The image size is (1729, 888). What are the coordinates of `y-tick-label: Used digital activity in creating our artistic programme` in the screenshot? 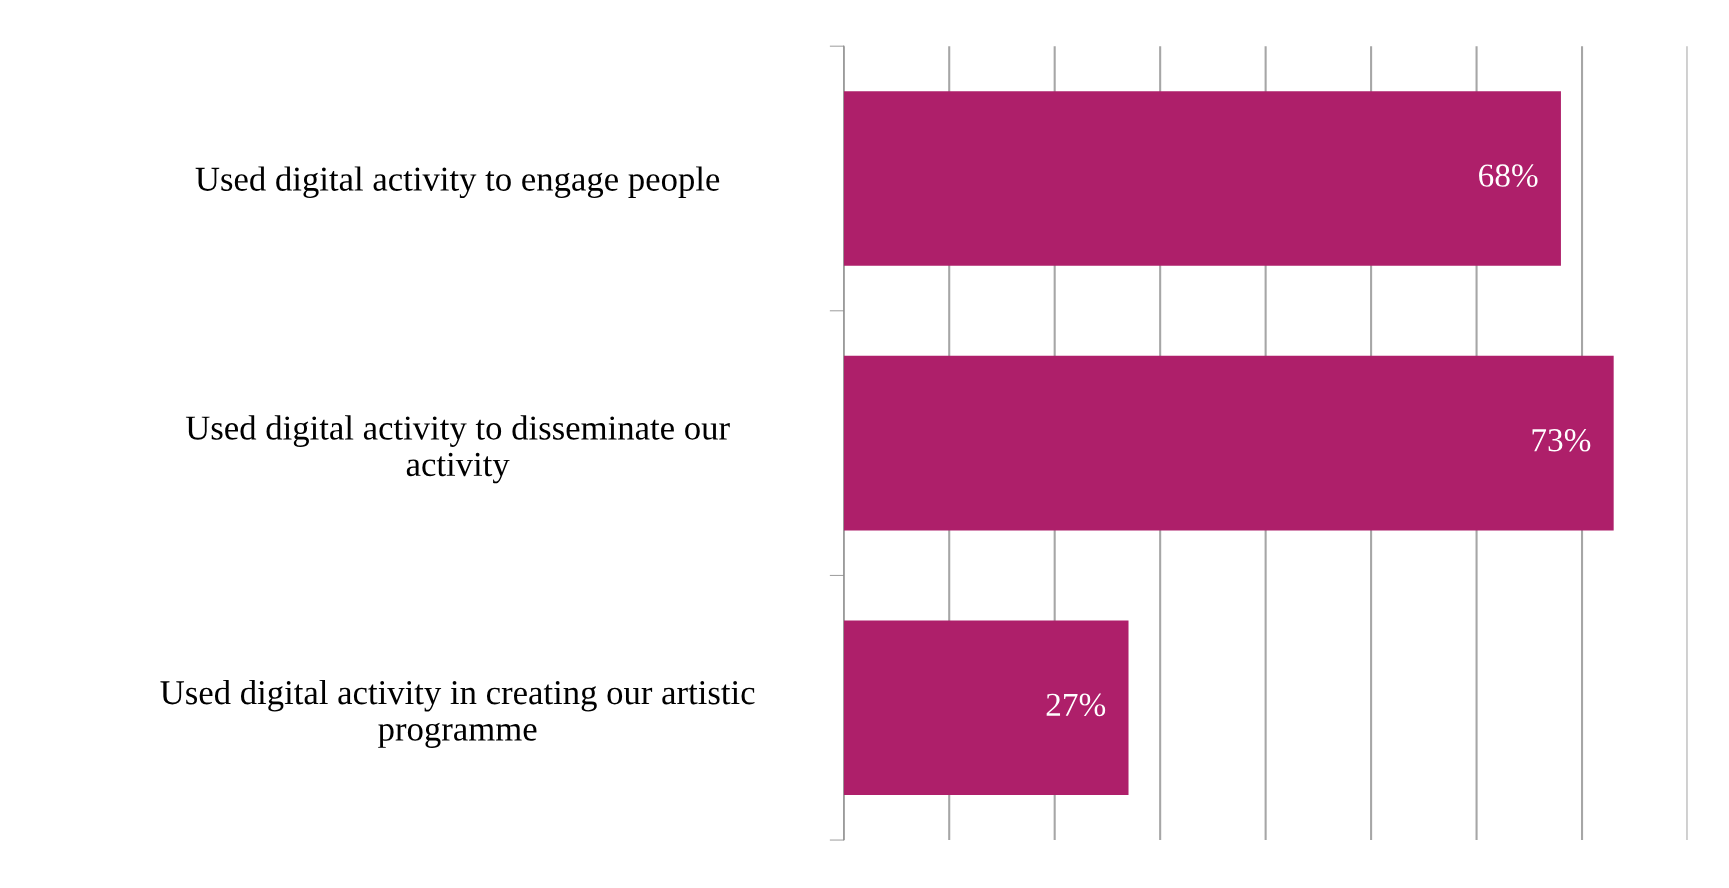 It's located at (457, 713).